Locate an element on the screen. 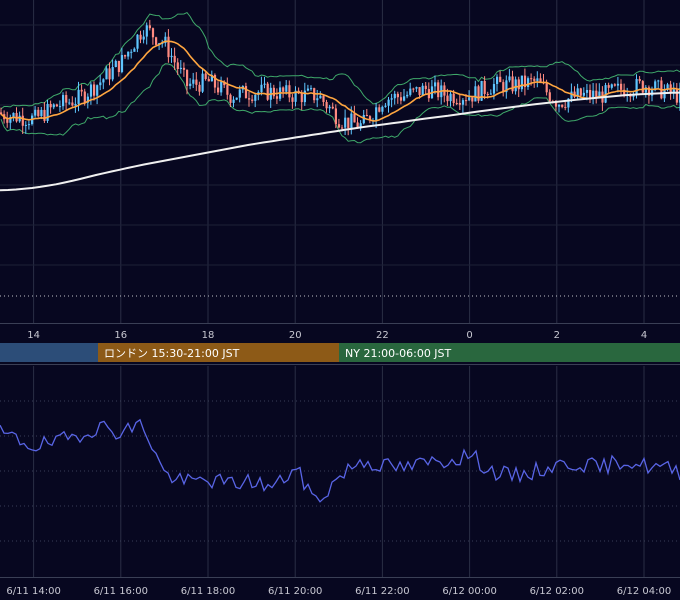  x-tick-label: 0 is located at coordinates (469, 335).